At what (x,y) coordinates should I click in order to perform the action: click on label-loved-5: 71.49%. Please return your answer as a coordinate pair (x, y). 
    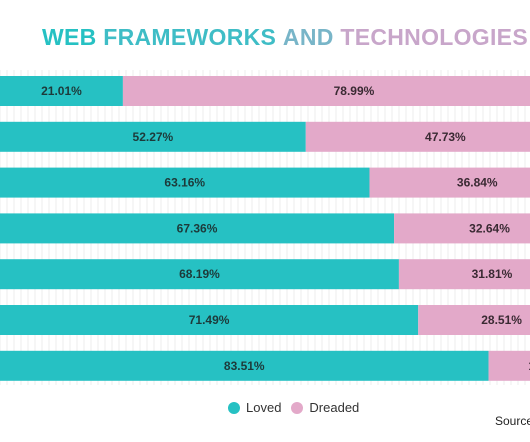
    Looking at the image, I should click on (209, 320).